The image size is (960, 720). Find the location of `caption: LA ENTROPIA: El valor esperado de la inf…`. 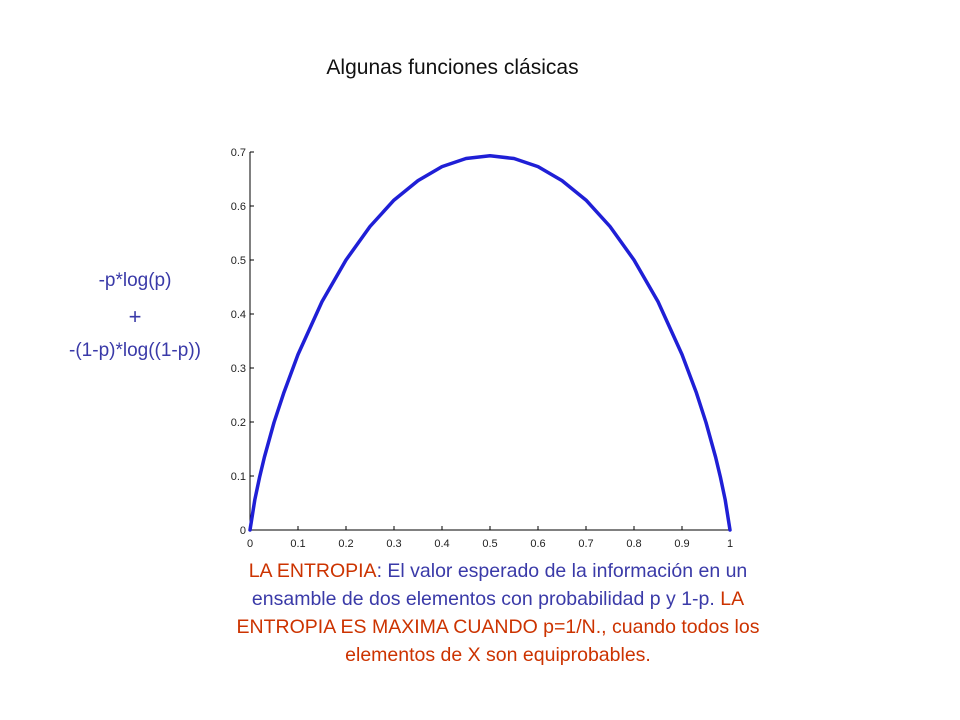

caption: LA ENTROPIA: El valor esperado de la inf… is located at coordinates (498, 613).